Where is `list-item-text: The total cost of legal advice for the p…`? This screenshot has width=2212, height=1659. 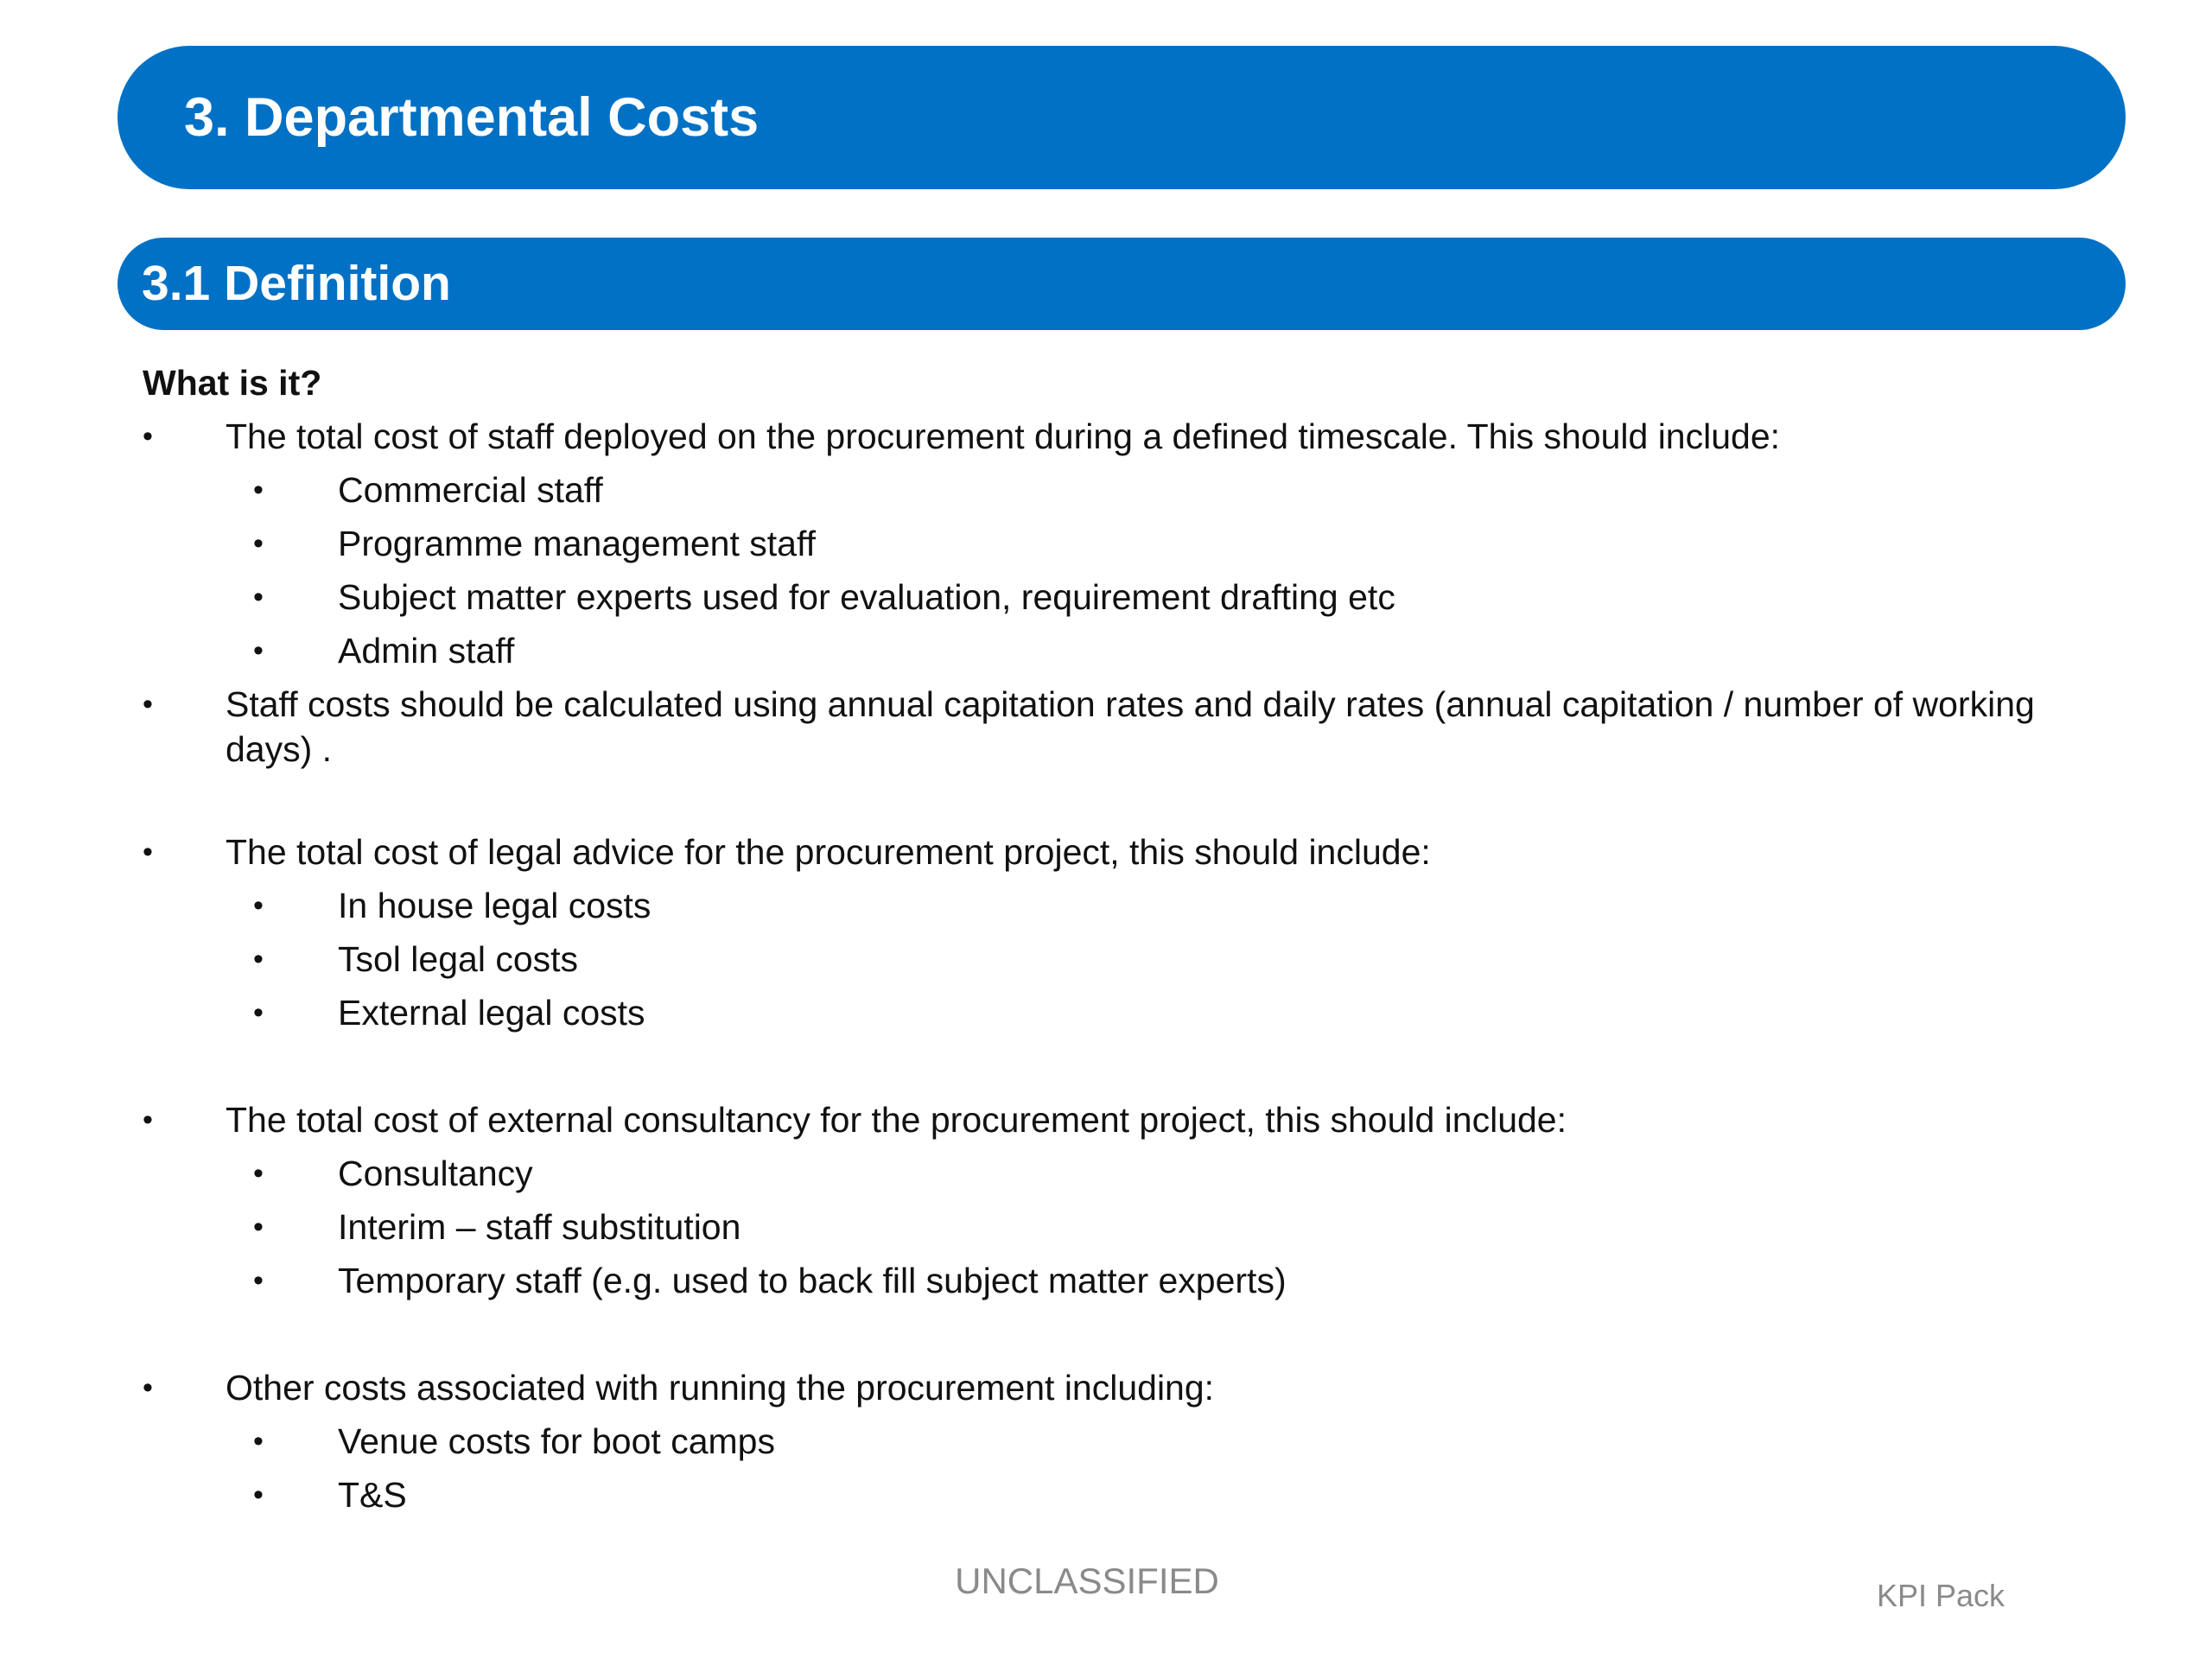 list-item-text: The total cost of legal advice for the p… is located at coordinates (828, 852).